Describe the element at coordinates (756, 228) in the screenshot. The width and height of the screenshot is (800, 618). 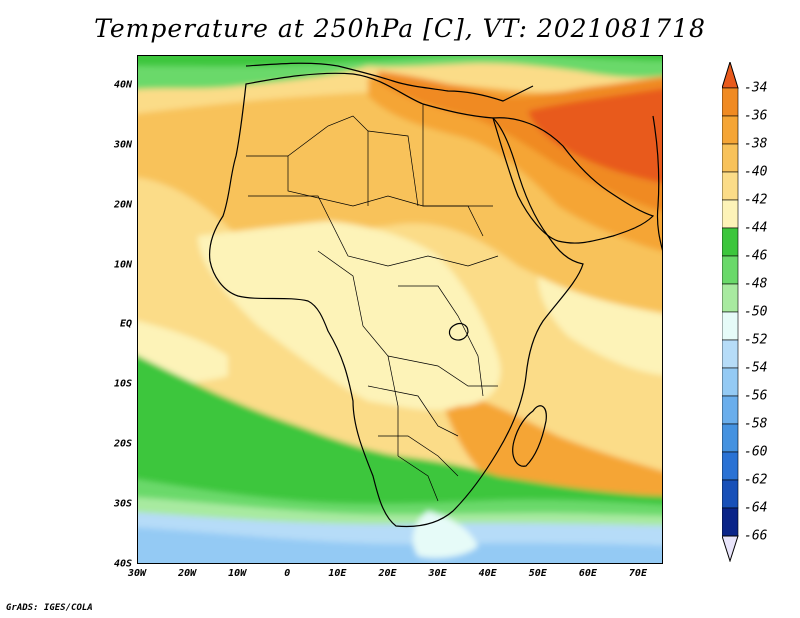
I see `colorbar-label: -44` at that location.